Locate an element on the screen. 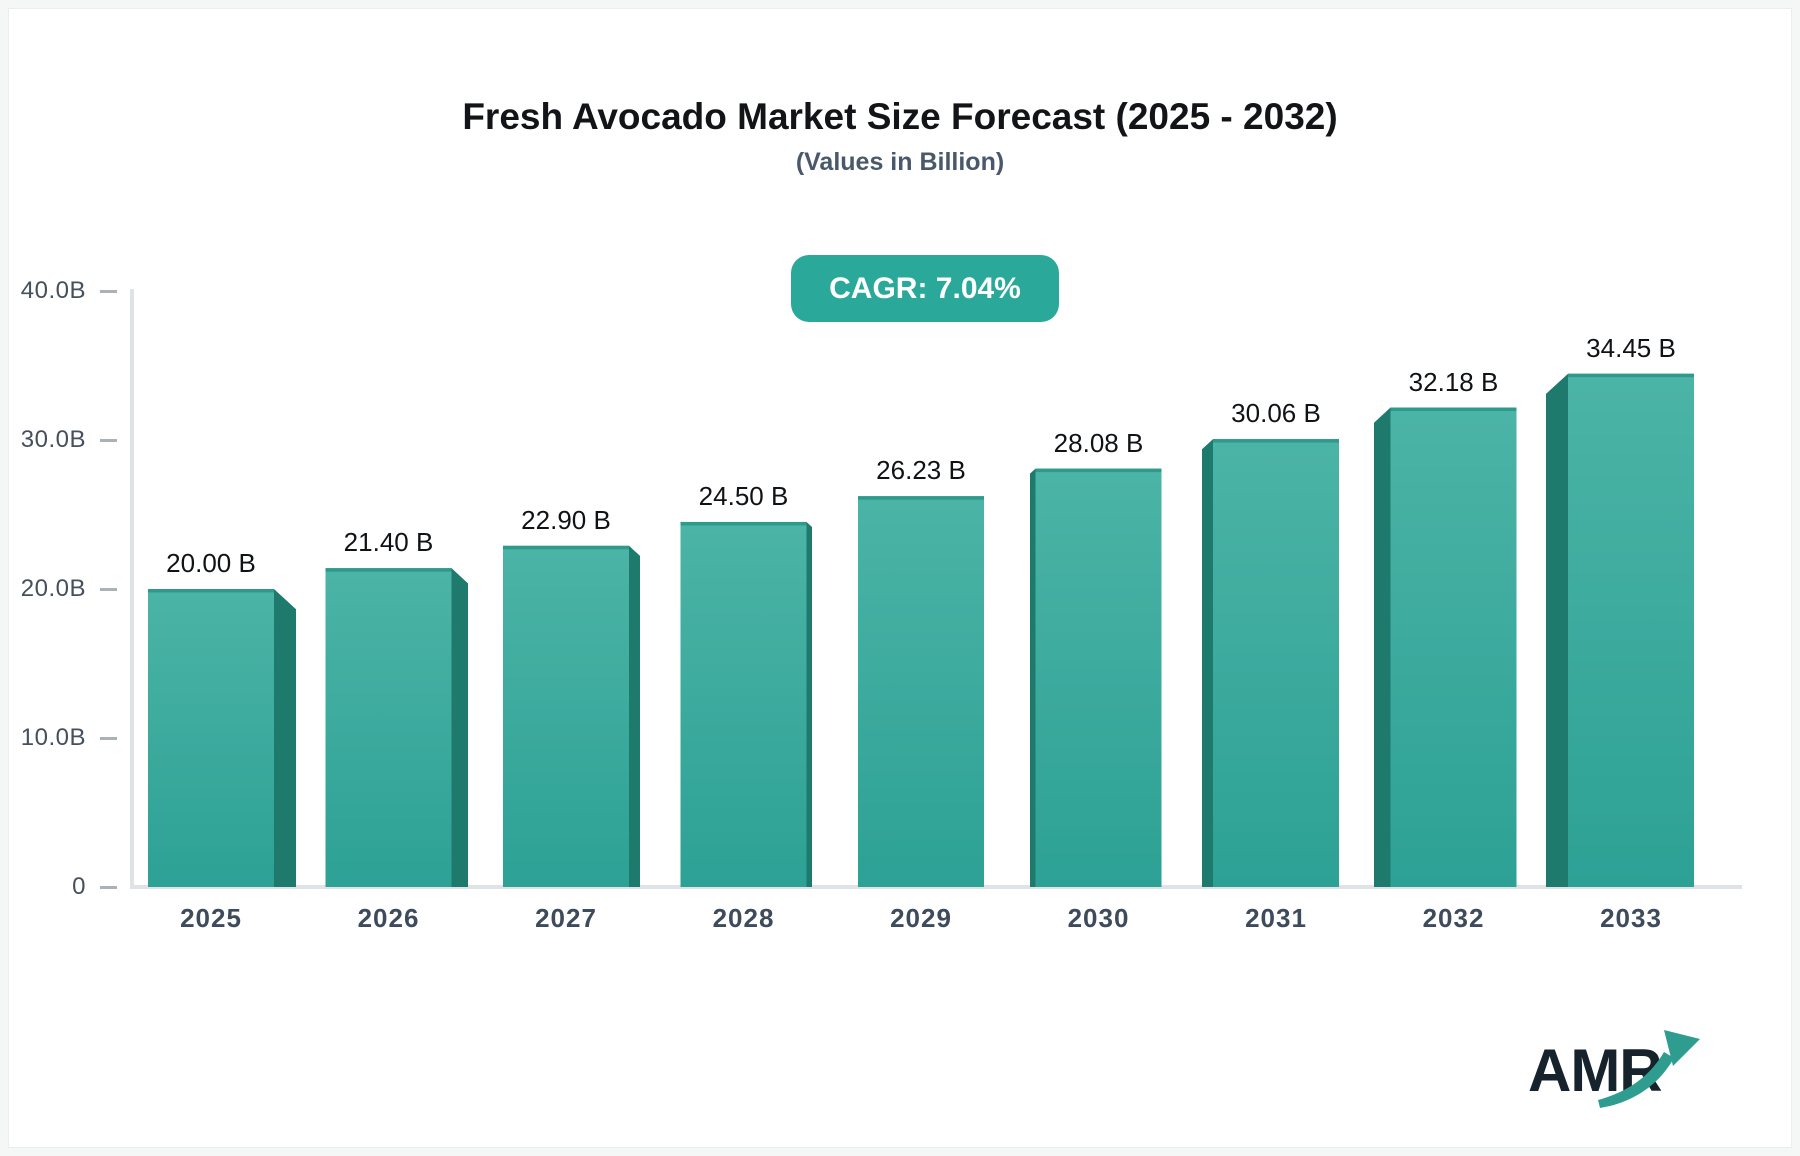 The image size is (1800, 1156). bar-2032 is located at coordinates (1445, 647).